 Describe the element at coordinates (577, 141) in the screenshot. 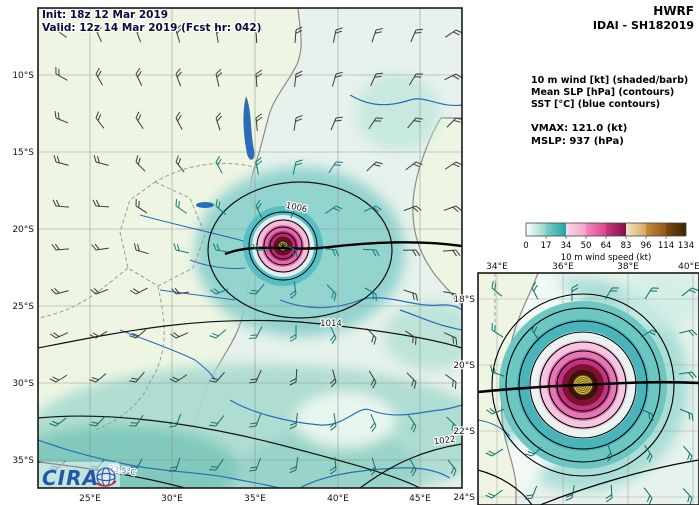

I see `mslp-value: MSLP: 937 (hPa)` at that location.